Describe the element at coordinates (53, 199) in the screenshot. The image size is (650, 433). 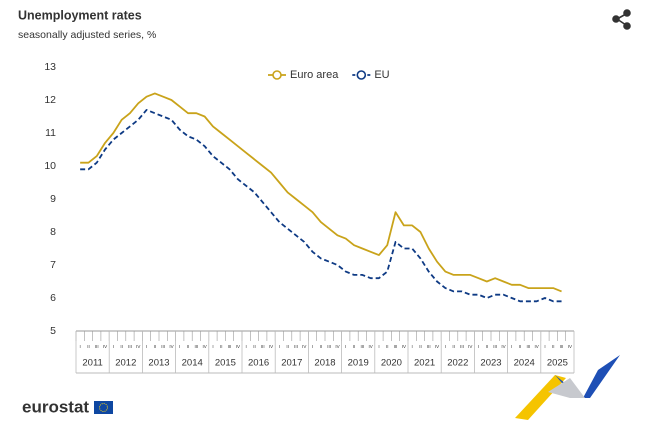
I see `y-tick-label: 9` at that location.